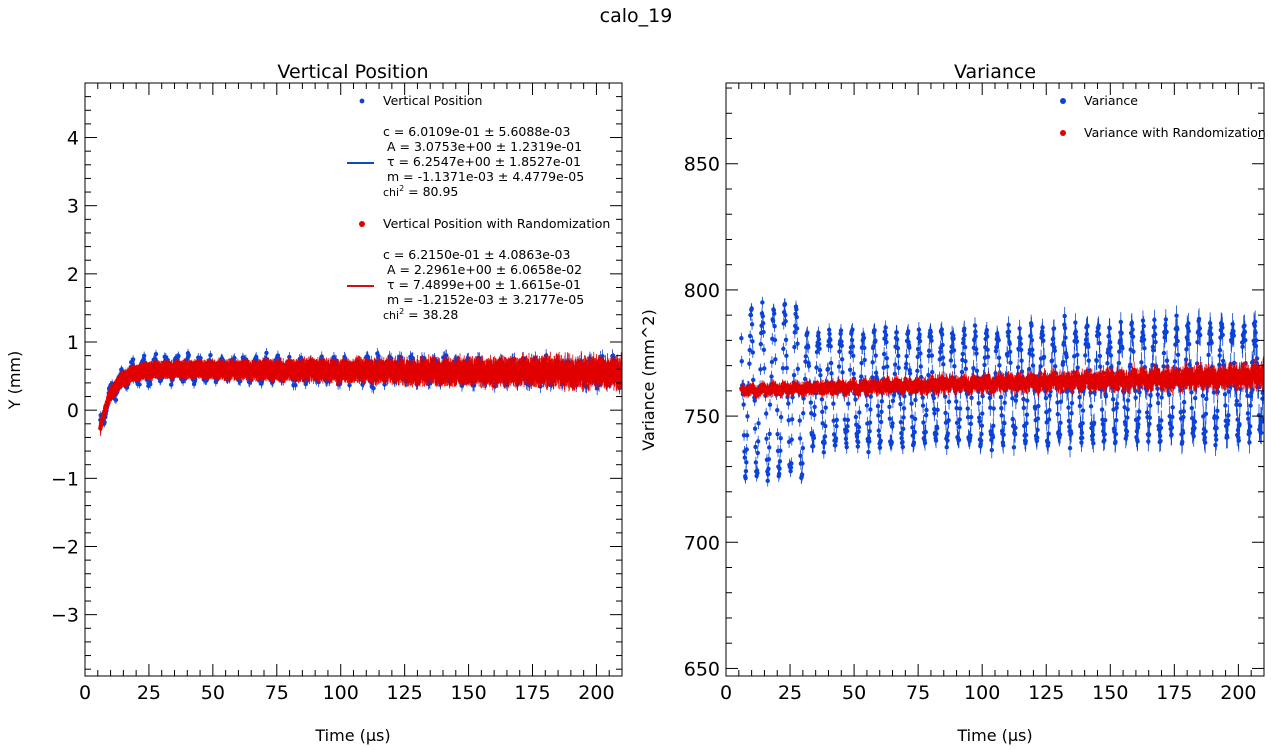 The width and height of the screenshot is (1271, 750). Describe the element at coordinates (636, 16) in the screenshot. I see `figure-suptitle: calo_19` at that location.